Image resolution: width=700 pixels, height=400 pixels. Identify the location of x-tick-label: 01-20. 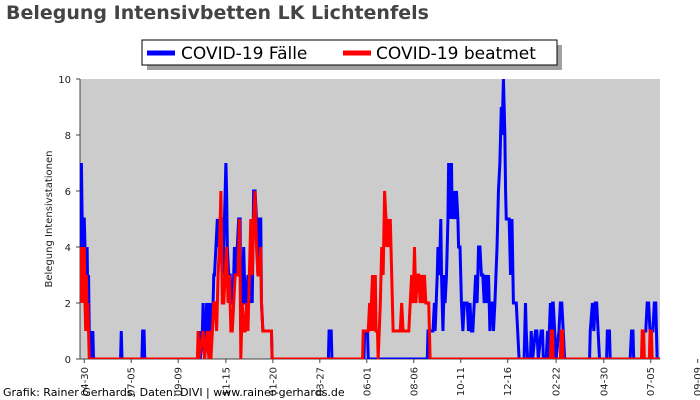
(273, 381).